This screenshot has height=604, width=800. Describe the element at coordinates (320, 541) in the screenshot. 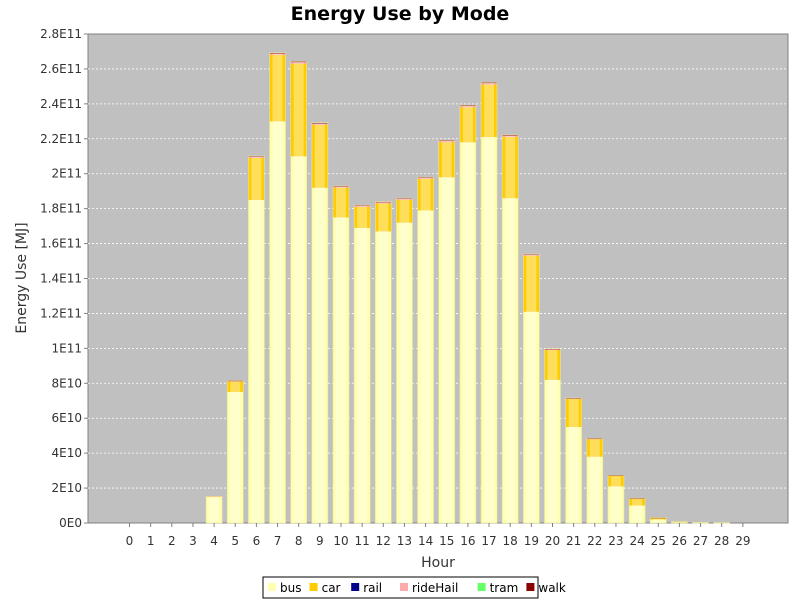

I see `x-tick-label: 9` at that location.